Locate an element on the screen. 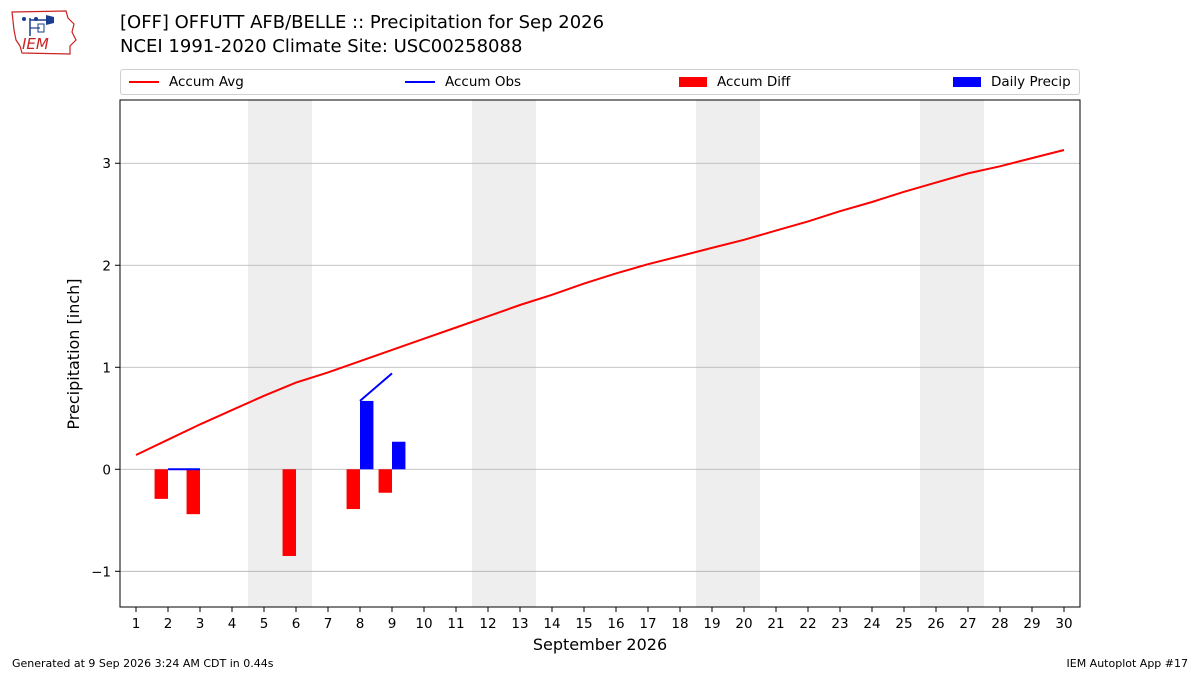  legend-swatch-accum-avg is located at coordinates (144, 82).